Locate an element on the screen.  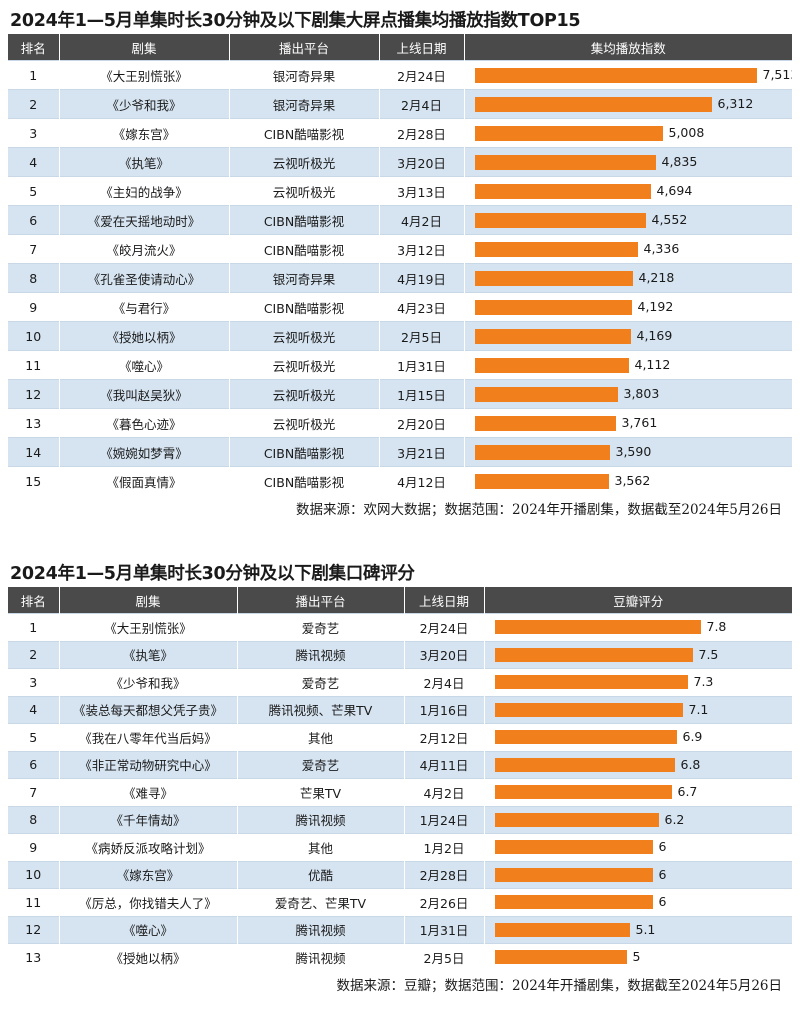
date-cell: 3月12日 is located at coordinates (422, 249).